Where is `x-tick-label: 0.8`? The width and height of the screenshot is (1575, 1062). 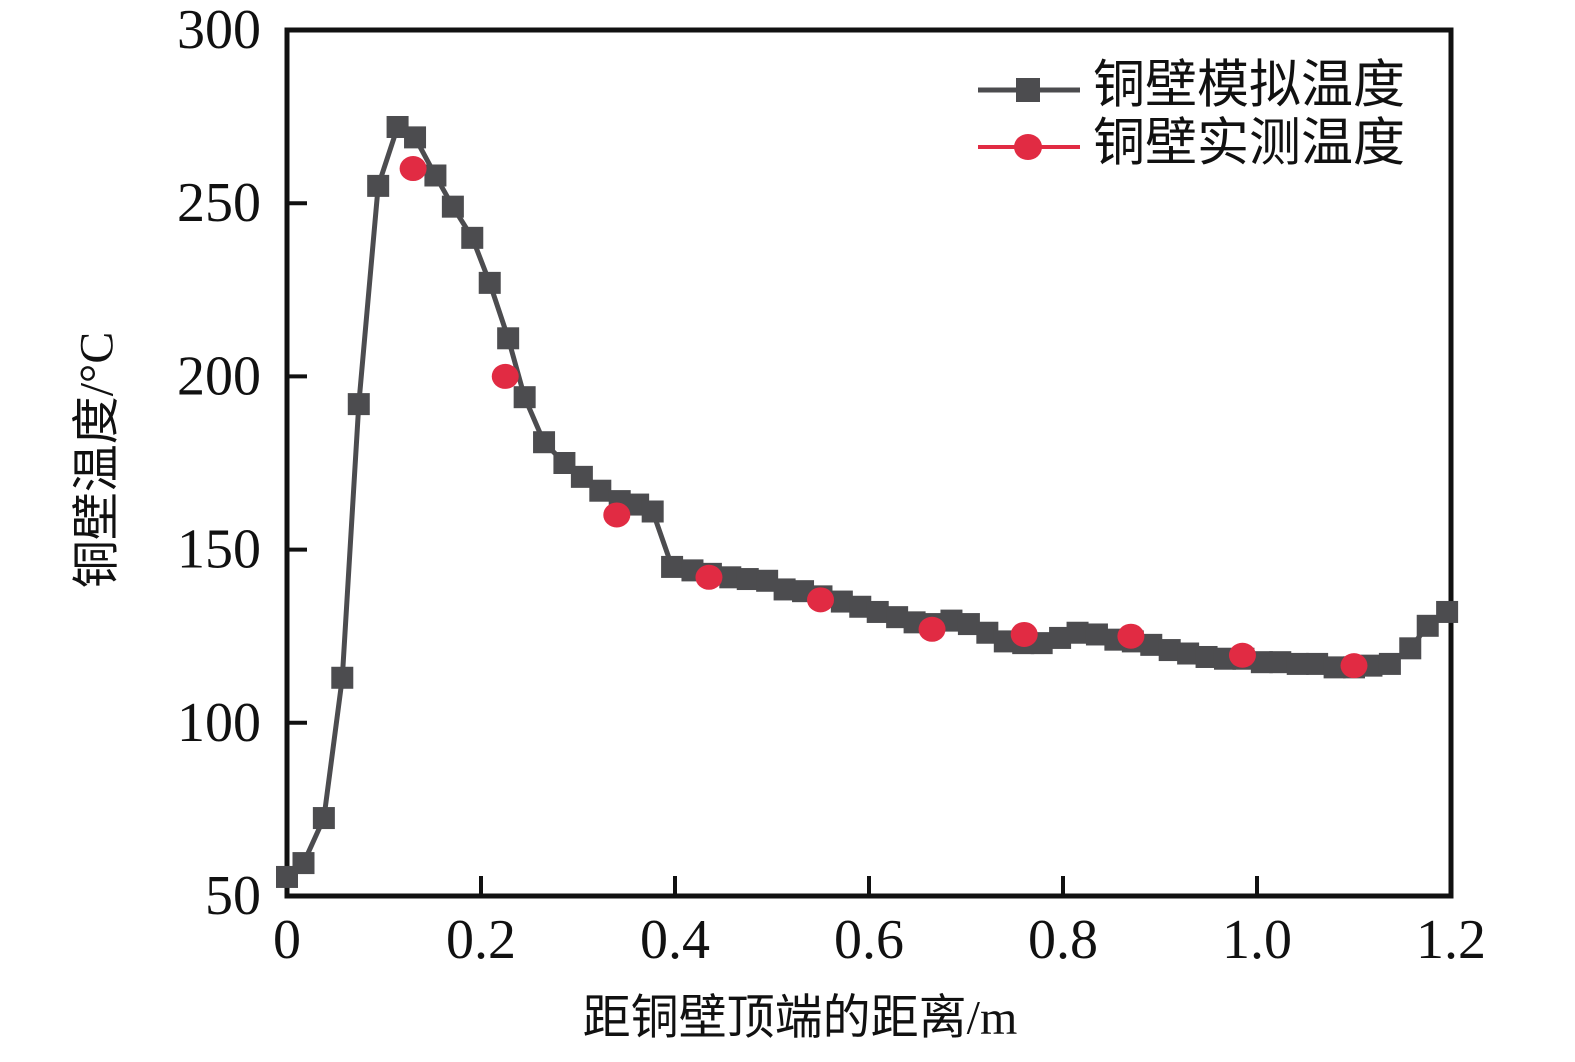
x-tick-label: 0.8 is located at coordinates (1063, 940).